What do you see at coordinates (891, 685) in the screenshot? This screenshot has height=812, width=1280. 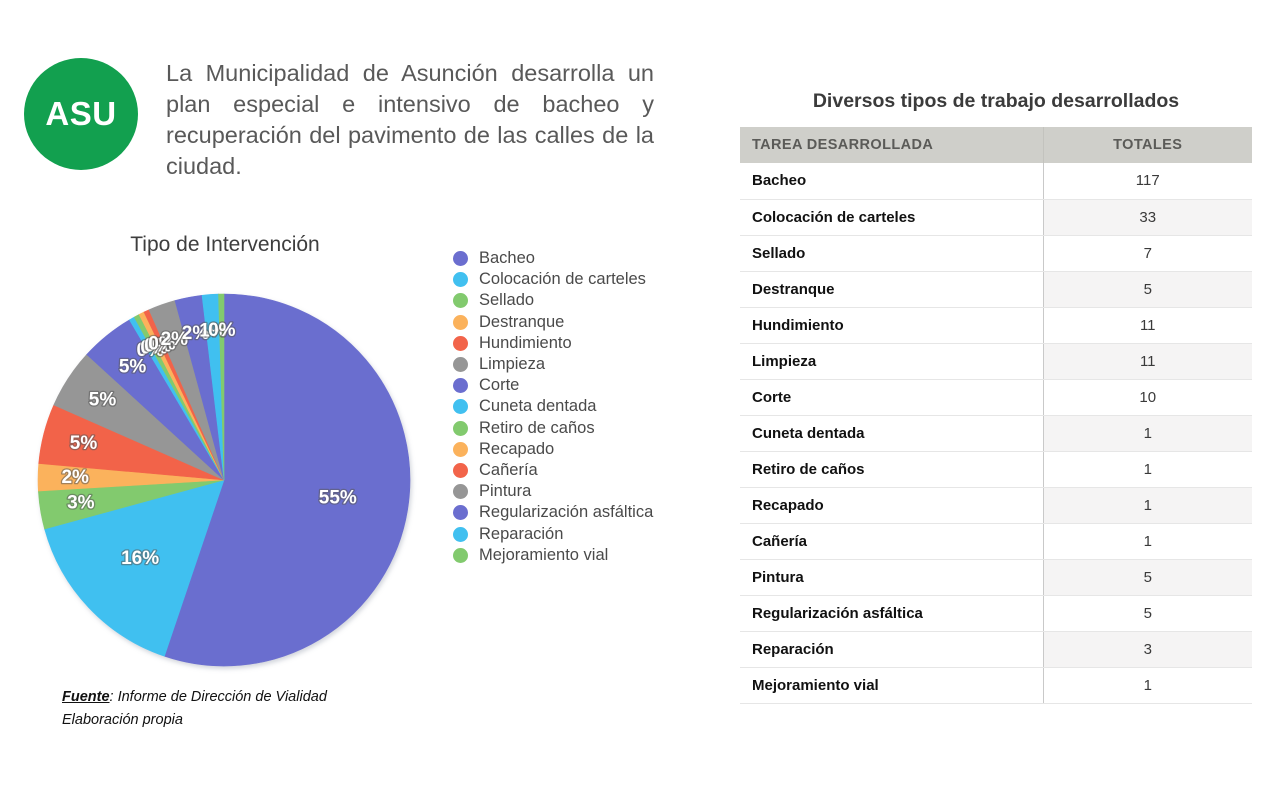 I see `table-cell-task: Mejoramiento vial` at bounding box center [891, 685].